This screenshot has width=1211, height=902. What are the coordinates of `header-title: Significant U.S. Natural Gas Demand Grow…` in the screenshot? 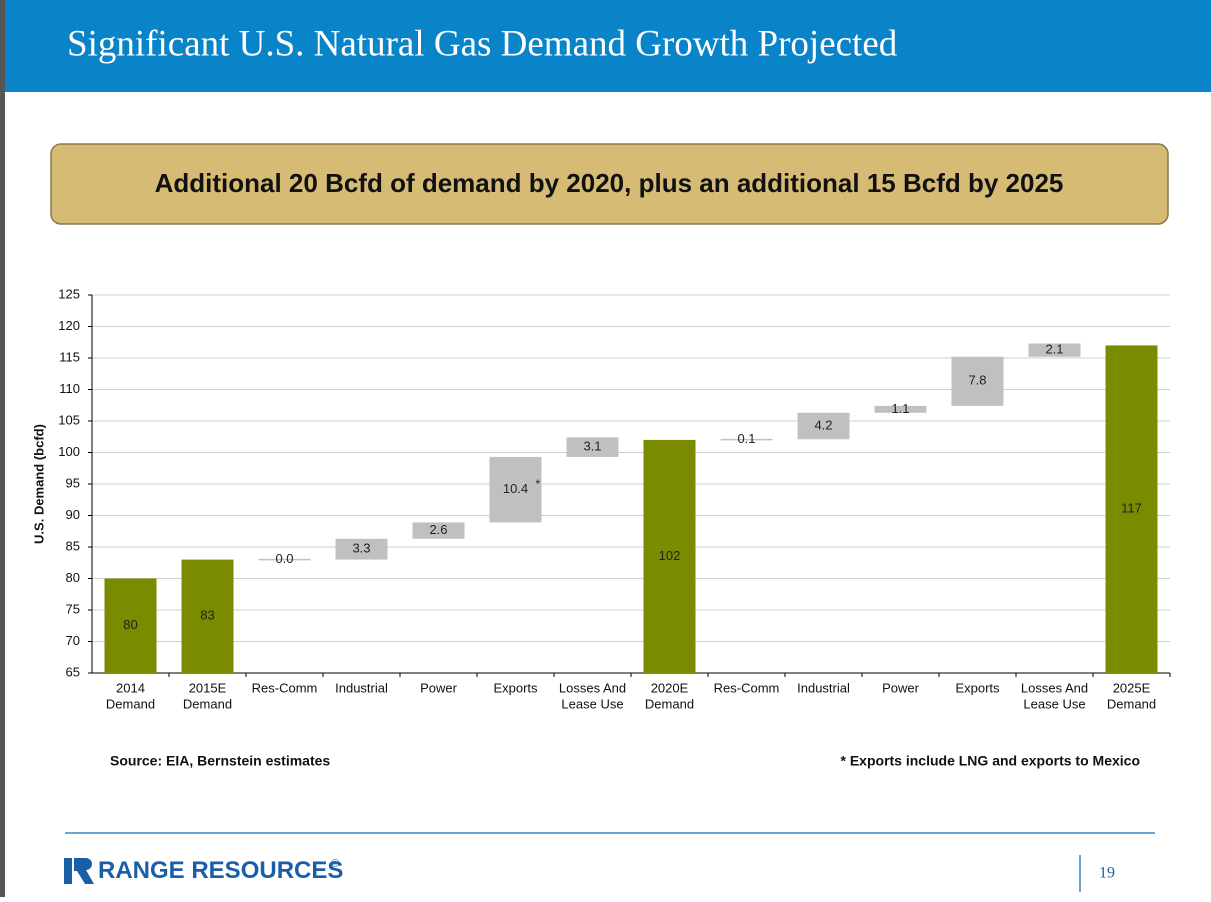 It's located at (482, 43).